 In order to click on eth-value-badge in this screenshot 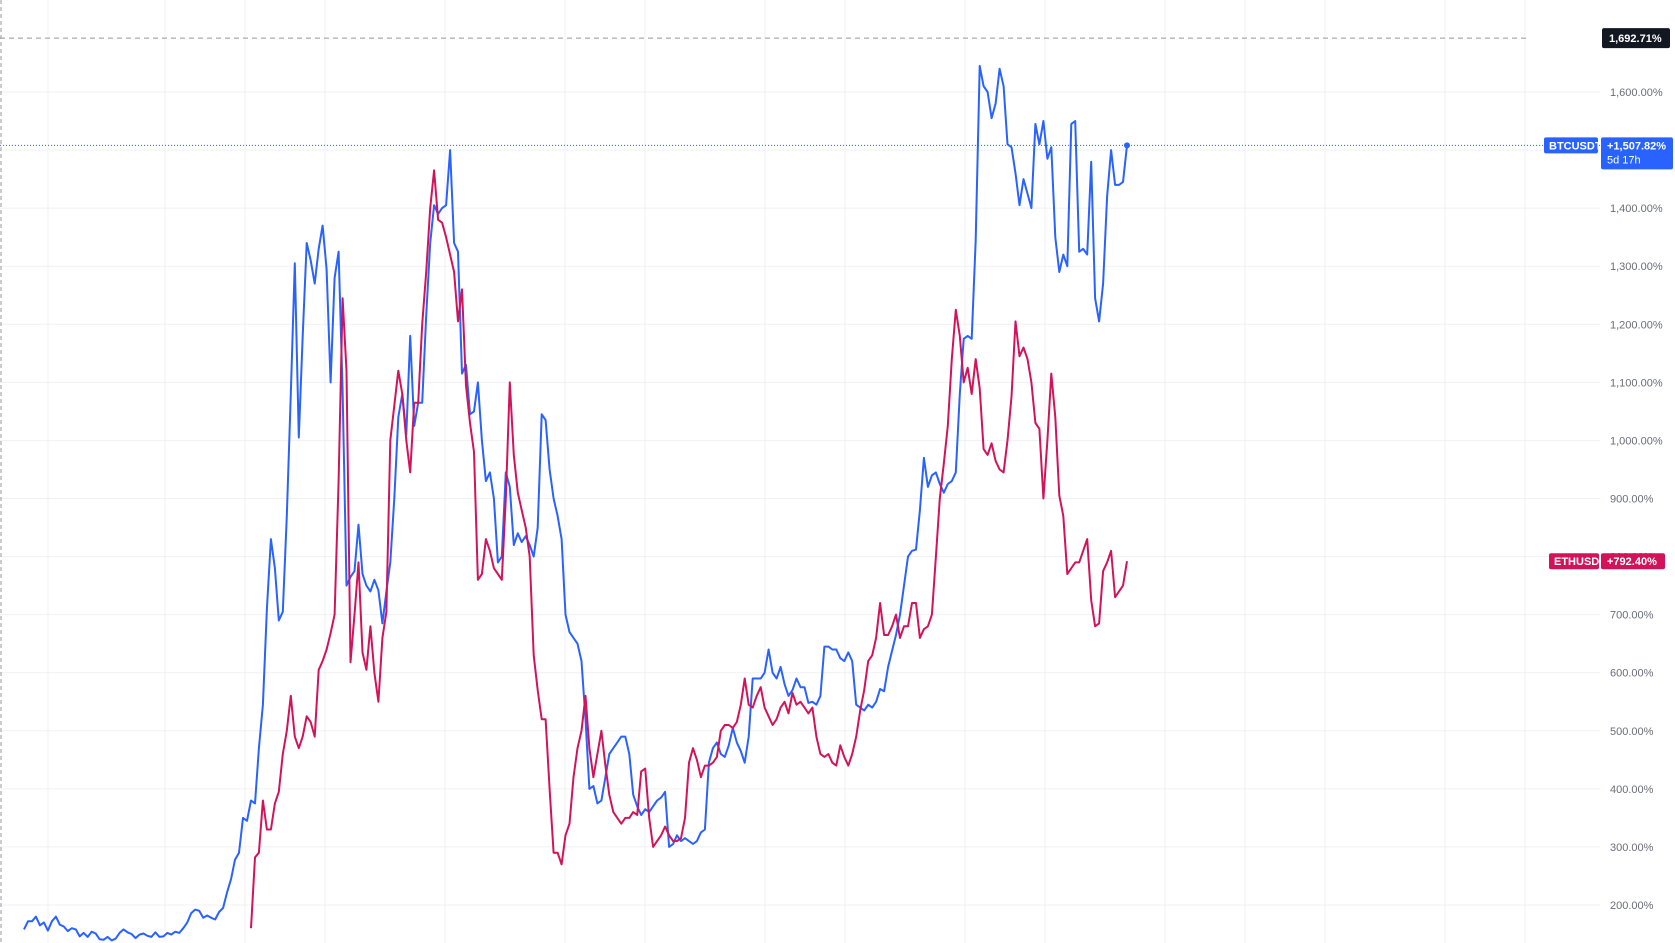, I will do `click(1633, 561)`.